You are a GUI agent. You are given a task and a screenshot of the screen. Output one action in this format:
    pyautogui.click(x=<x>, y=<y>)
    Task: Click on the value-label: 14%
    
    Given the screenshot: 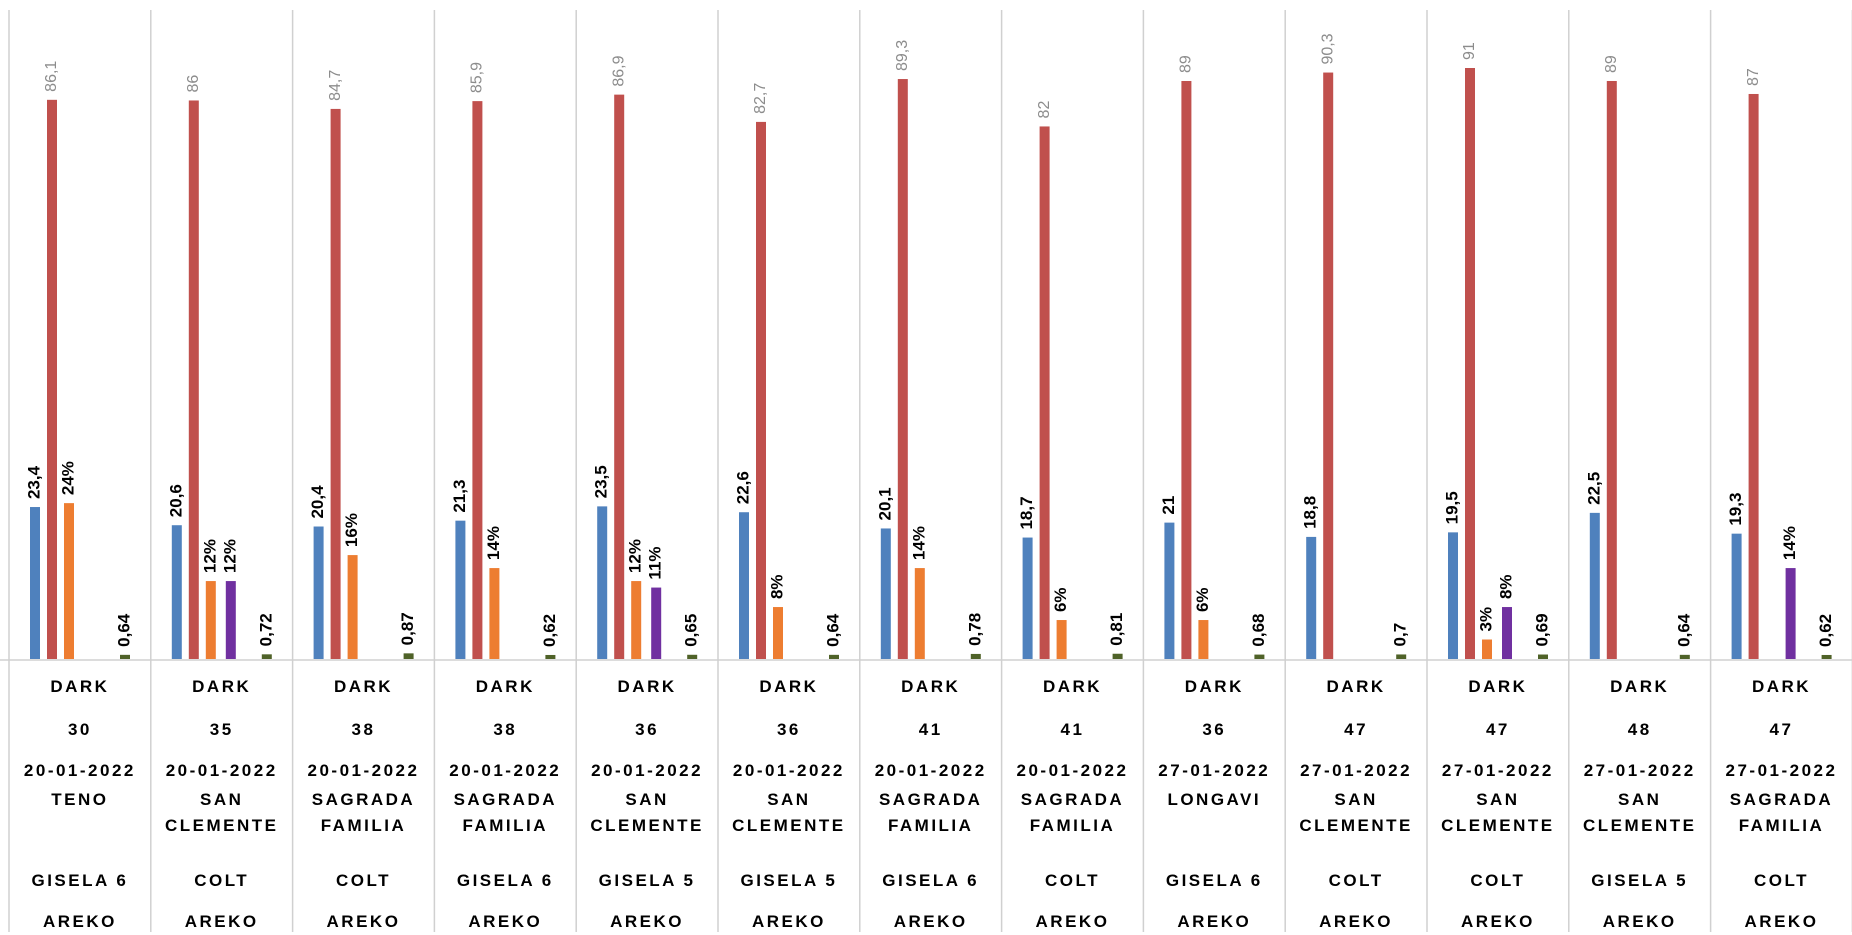 What is the action you would take?
    pyautogui.click(x=1789, y=543)
    